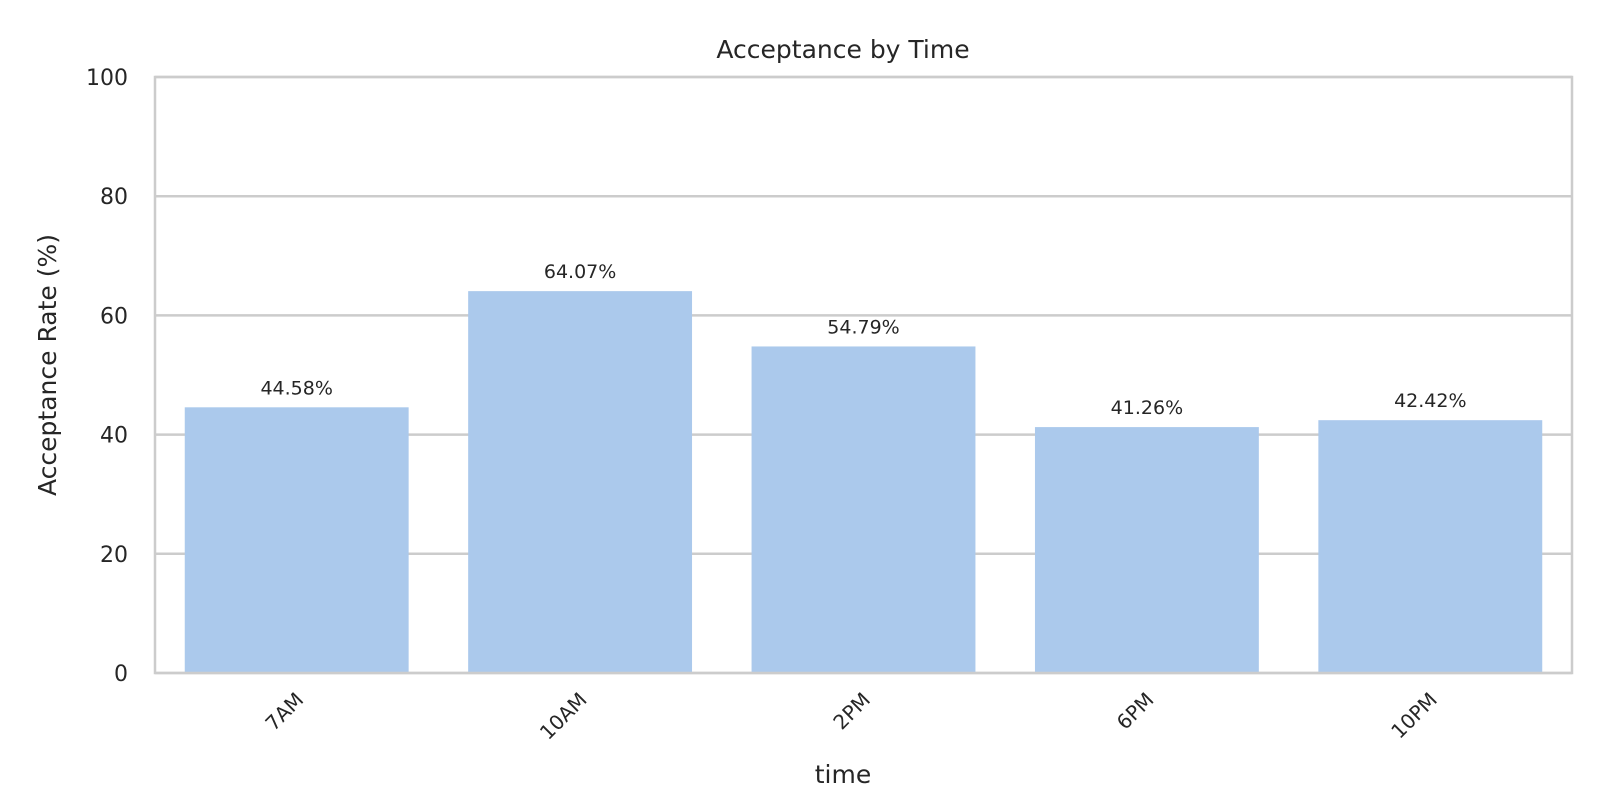 The image size is (1600, 800). What do you see at coordinates (121, 674) in the screenshot?
I see `y-tick-label: 0` at bounding box center [121, 674].